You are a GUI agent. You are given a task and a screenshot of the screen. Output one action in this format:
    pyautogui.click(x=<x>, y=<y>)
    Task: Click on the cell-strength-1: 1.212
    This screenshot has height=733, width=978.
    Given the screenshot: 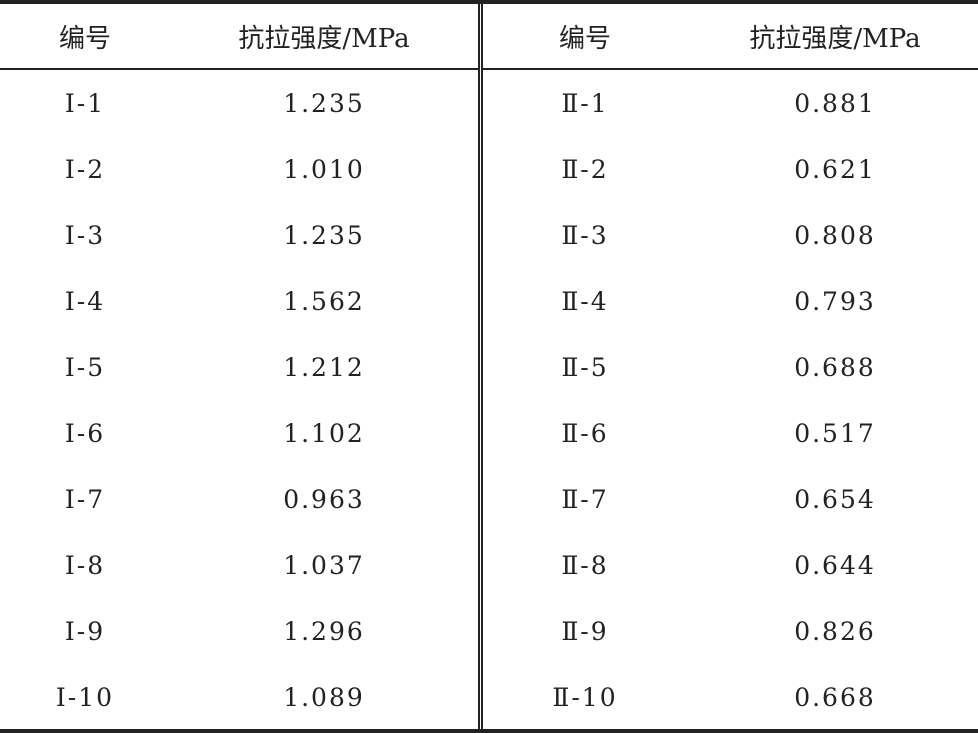 What is the action you would take?
    pyautogui.click(x=324, y=367)
    